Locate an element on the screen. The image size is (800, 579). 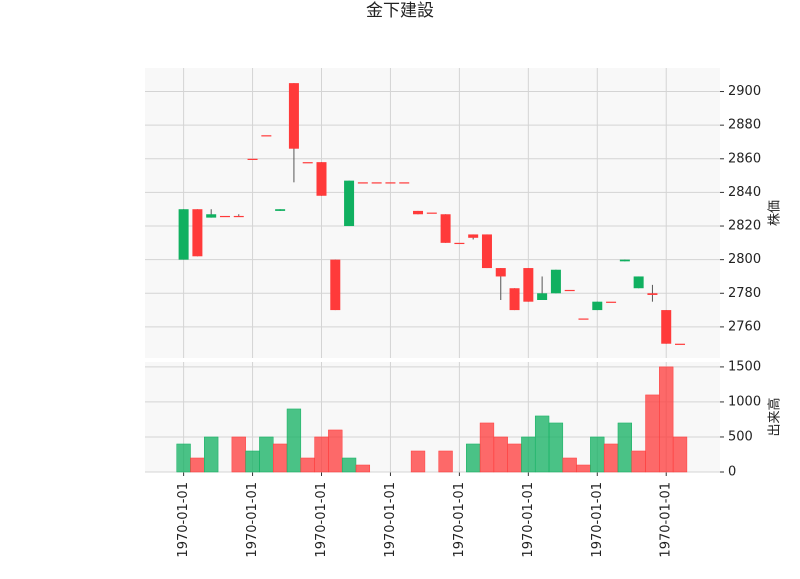
volume-tick-label: 500 is located at coordinates (740, 436).